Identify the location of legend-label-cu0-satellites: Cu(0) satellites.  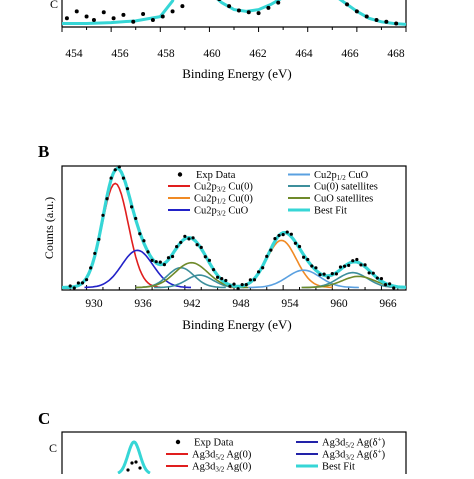
(346, 187).